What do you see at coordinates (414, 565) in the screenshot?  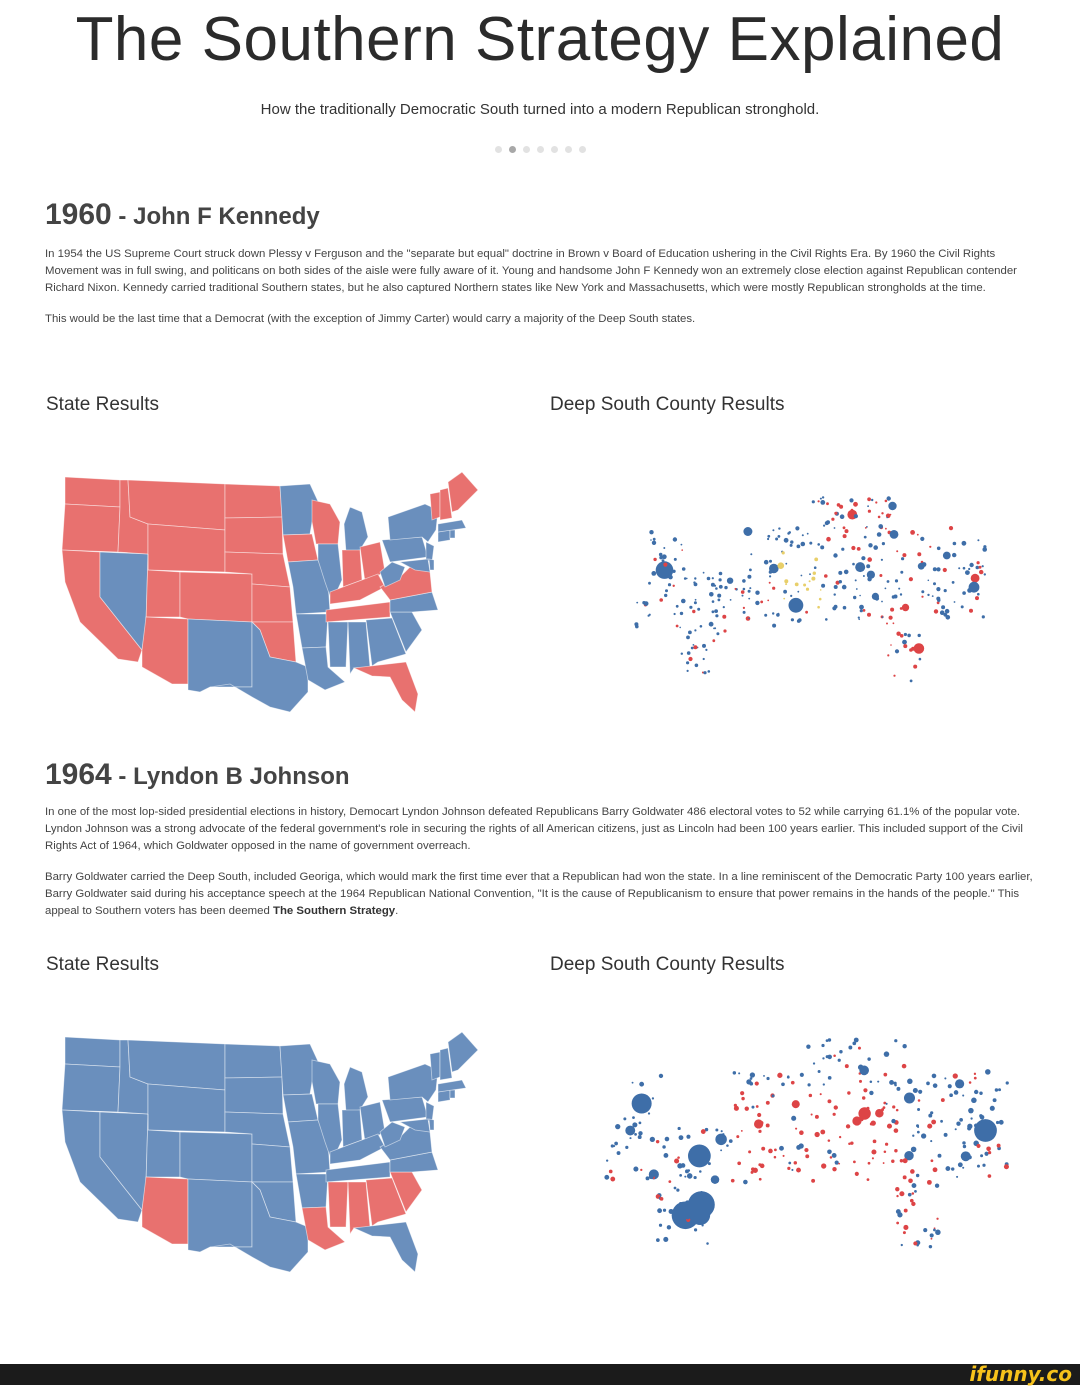 I see `state-md` at bounding box center [414, 565].